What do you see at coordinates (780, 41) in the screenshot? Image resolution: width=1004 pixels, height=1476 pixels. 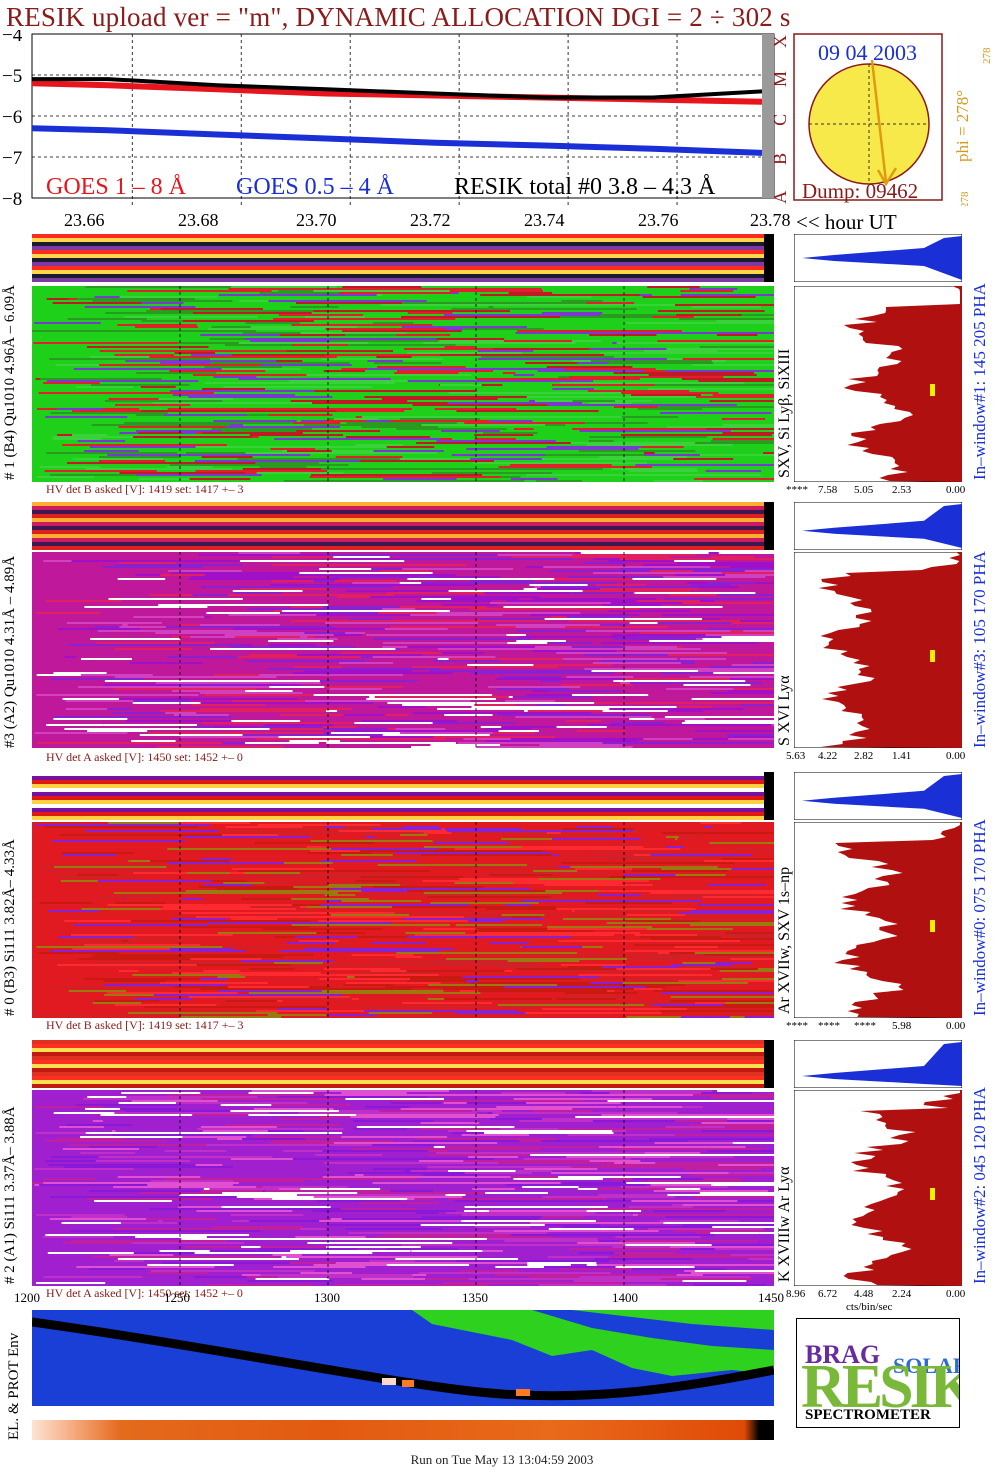 I see `goes-class-letter: X` at bounding box center [780, 41].